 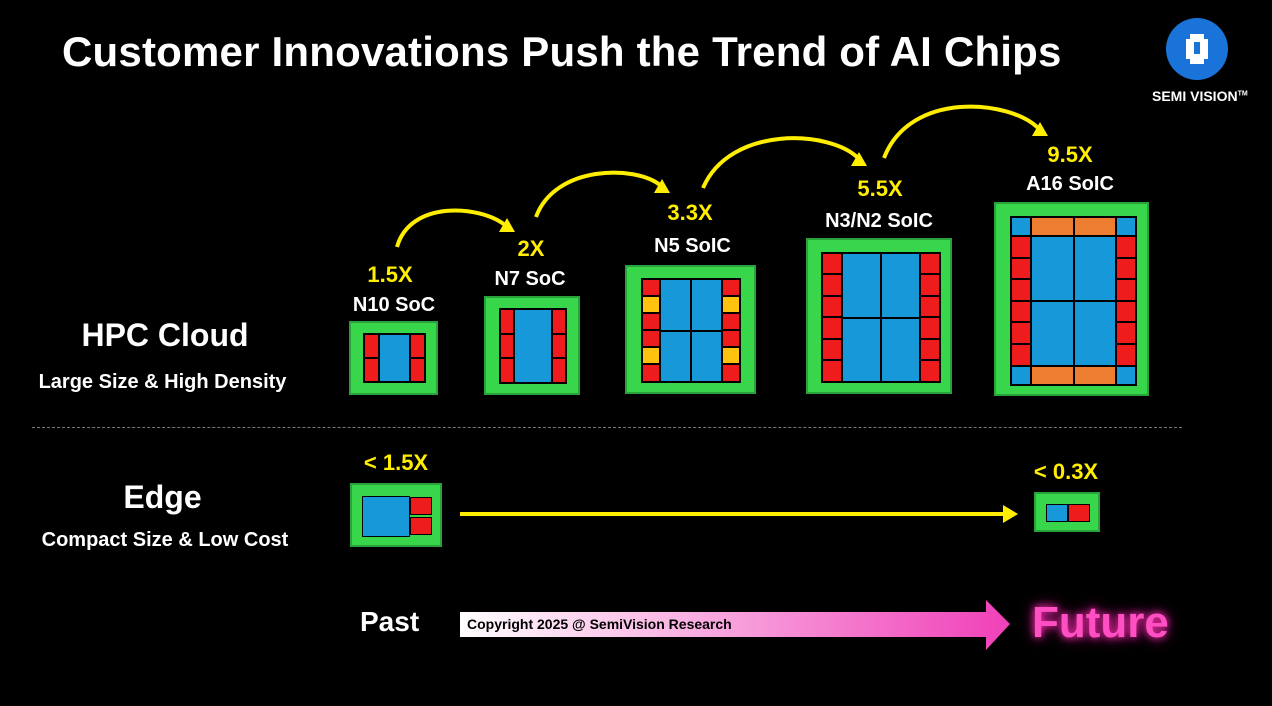 What do you see at coordinates (165, 540) in the screenshot?
I see `edge-subtitle: Compact Size & Low Cost` at bounding box center [165, 540].